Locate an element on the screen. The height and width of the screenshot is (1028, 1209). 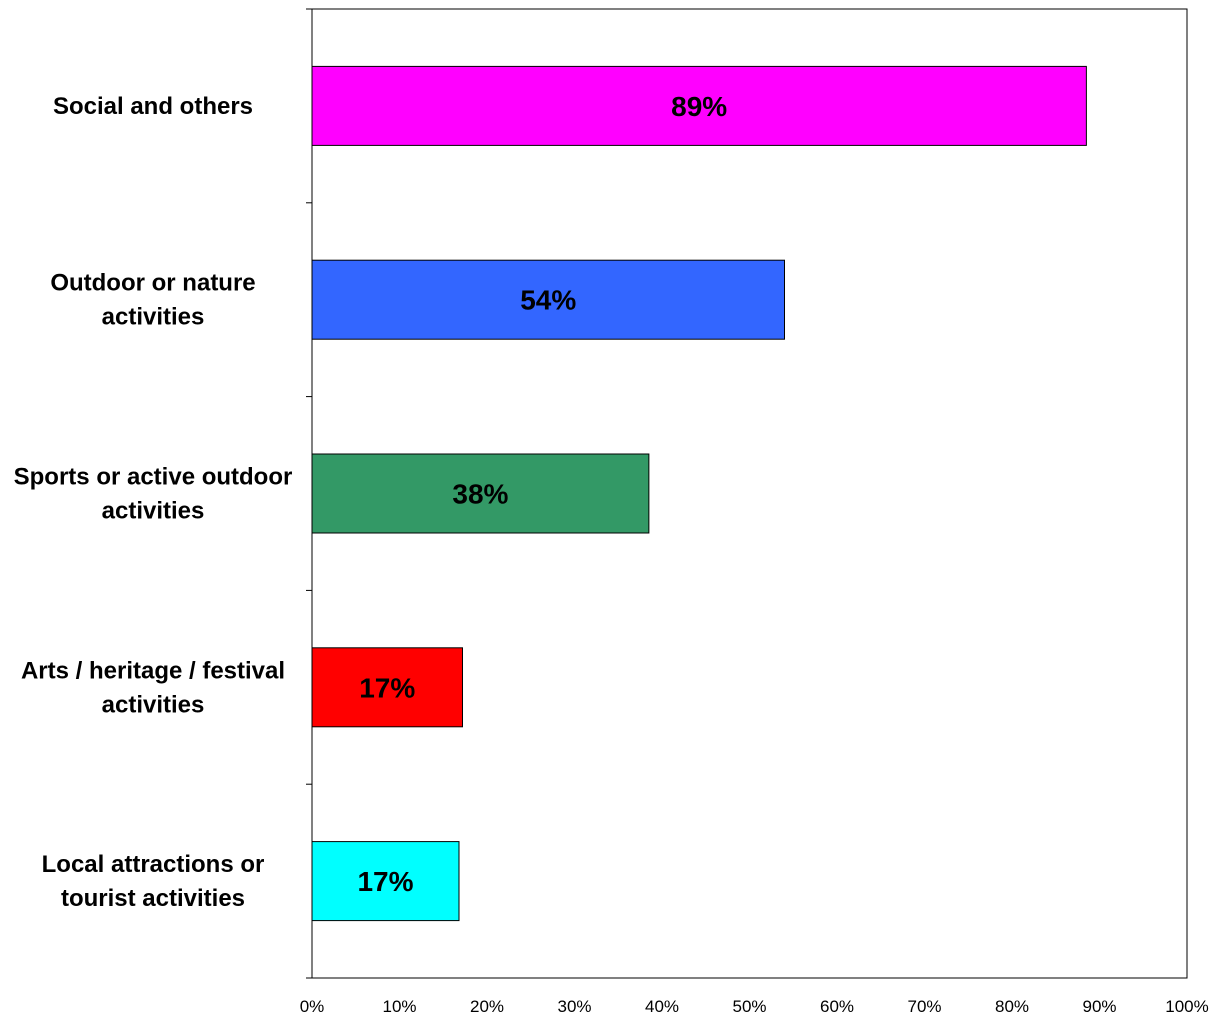
x-tick-label: 50% is located at coordinates (749, 1006).